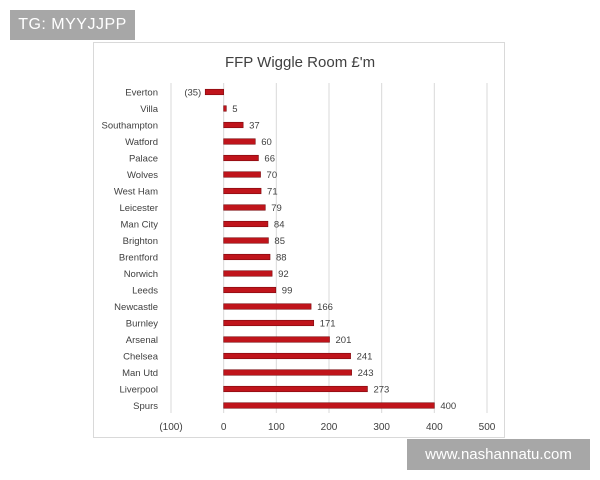  Describe the element at coordinates (276, 427) in the screenshot. I see `x-tick-label: 100` at that location.